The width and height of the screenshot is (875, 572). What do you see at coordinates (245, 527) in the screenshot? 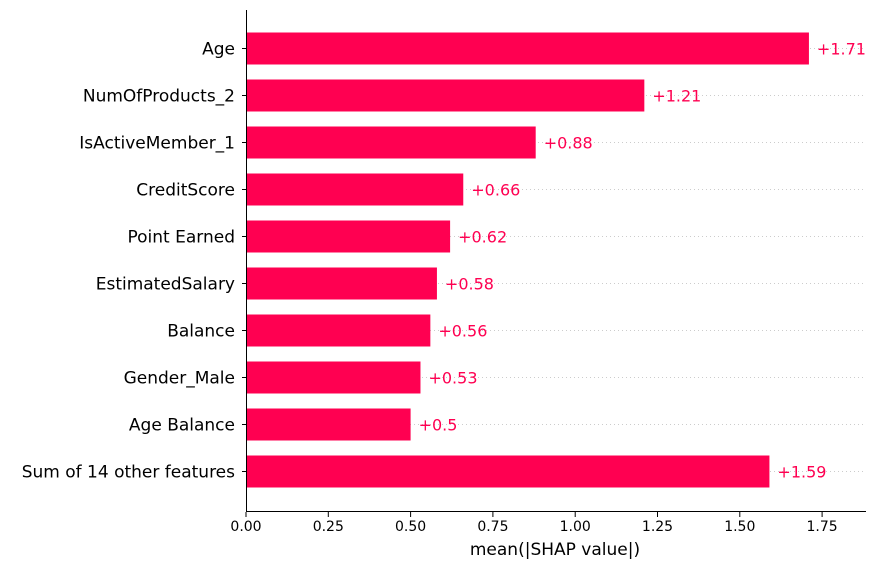
I see `x-tick-label: 0.00` at bounding box center [245, 527].